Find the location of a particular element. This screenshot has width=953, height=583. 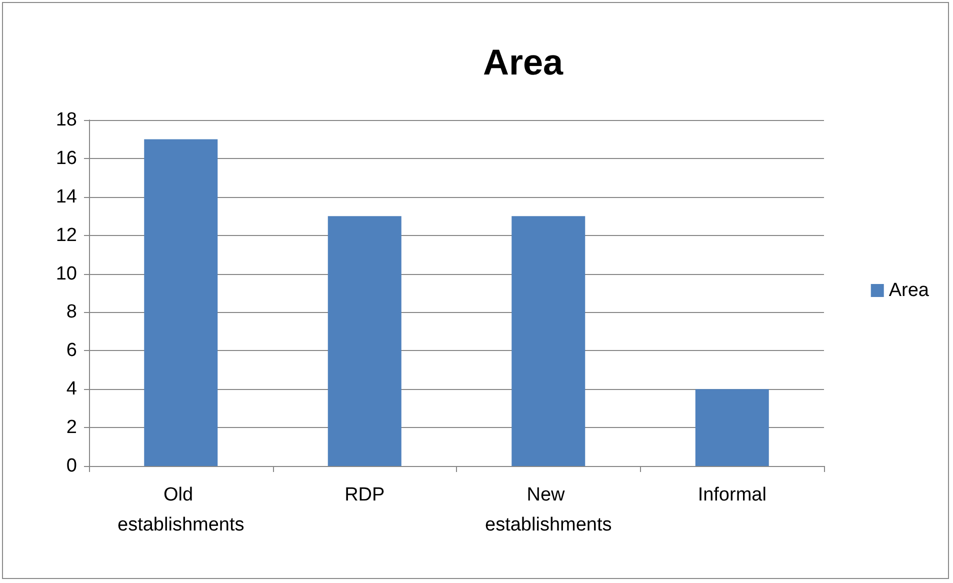

x-tick-label: Informal is located at coordinates (732, 495).